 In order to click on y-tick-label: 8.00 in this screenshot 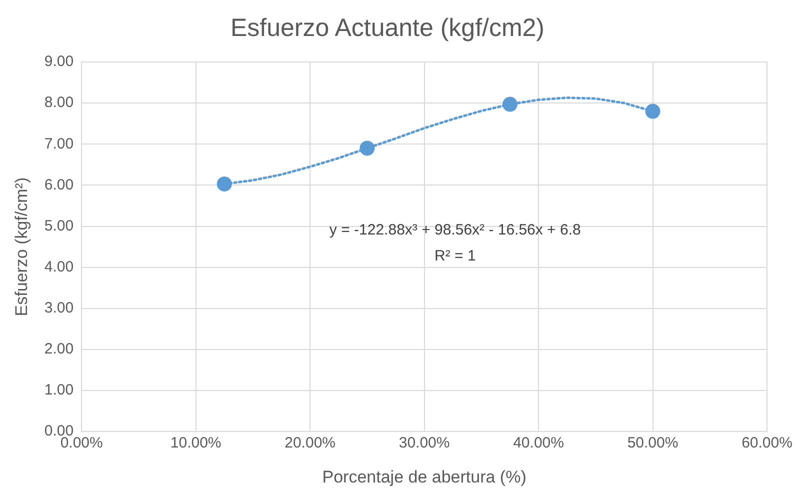, I will do `click(59, 103)`.